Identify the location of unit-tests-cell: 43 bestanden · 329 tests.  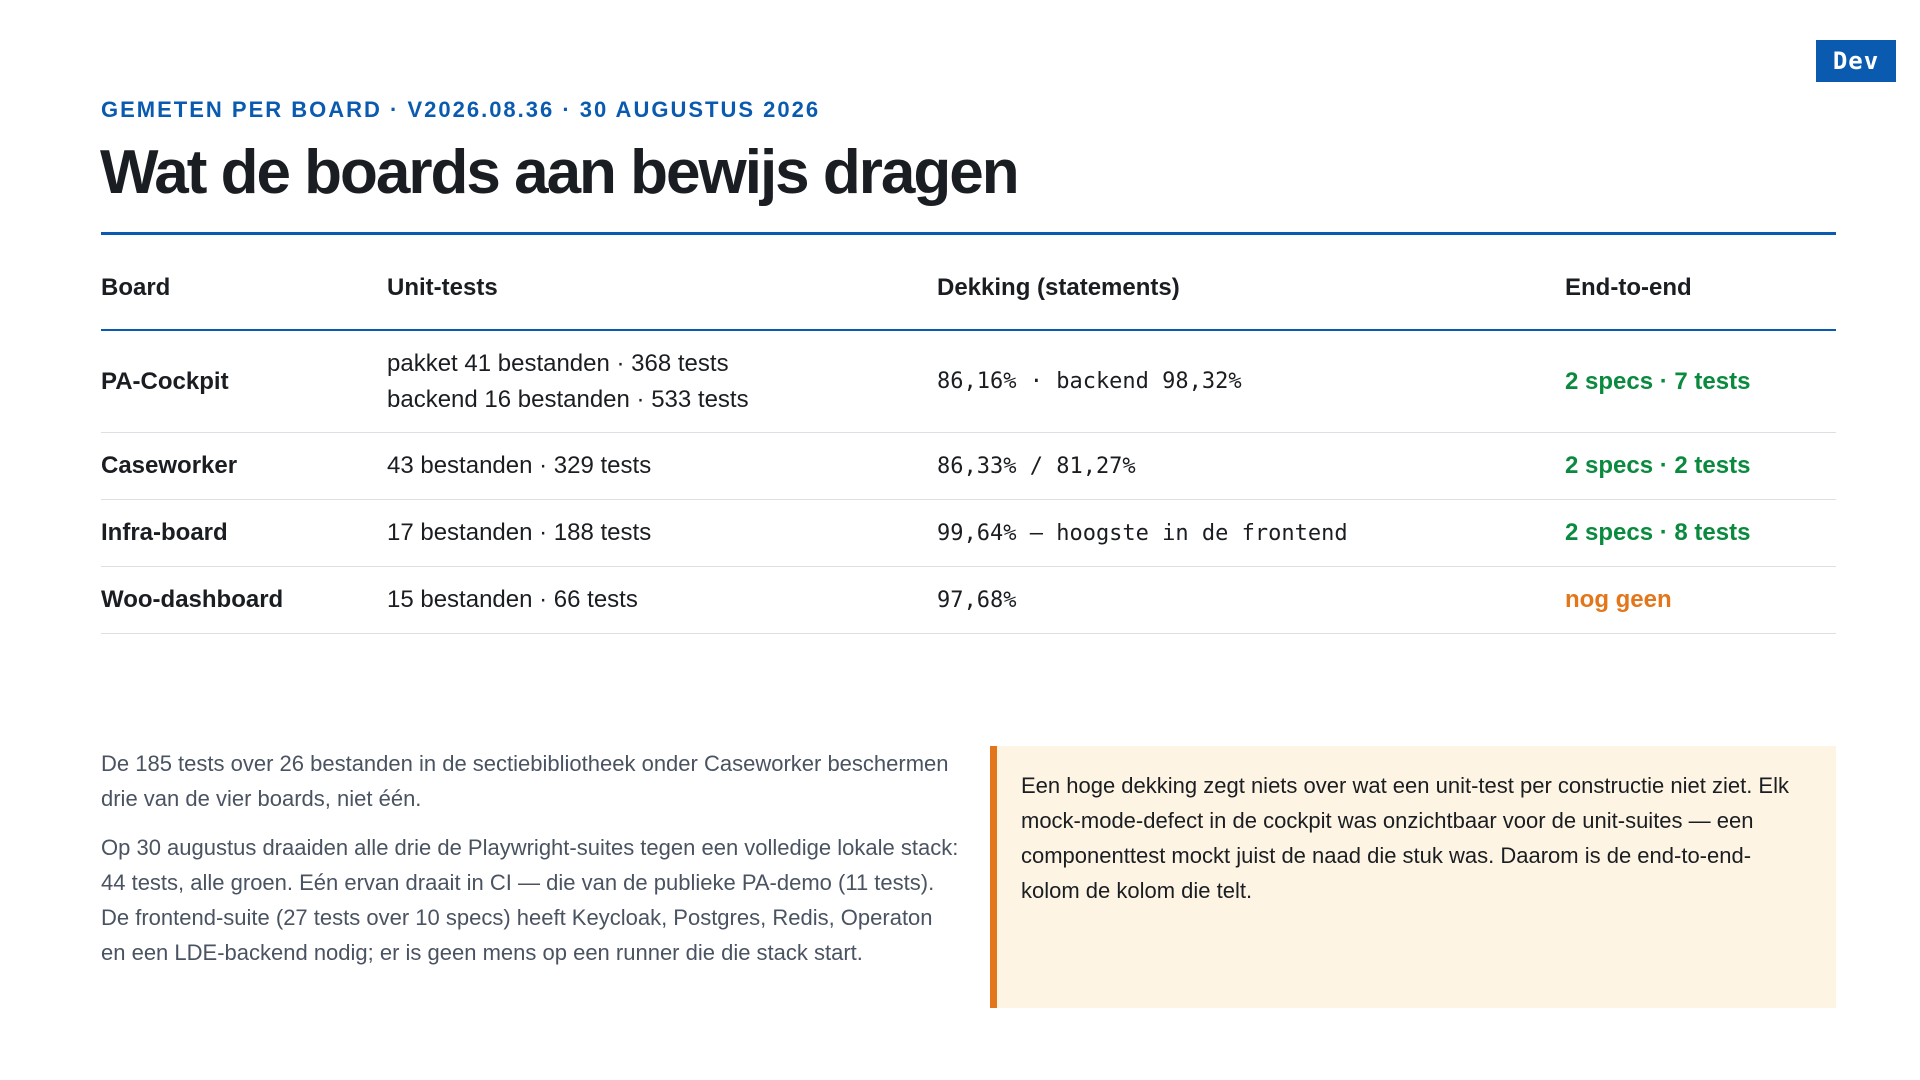
(662, 466).